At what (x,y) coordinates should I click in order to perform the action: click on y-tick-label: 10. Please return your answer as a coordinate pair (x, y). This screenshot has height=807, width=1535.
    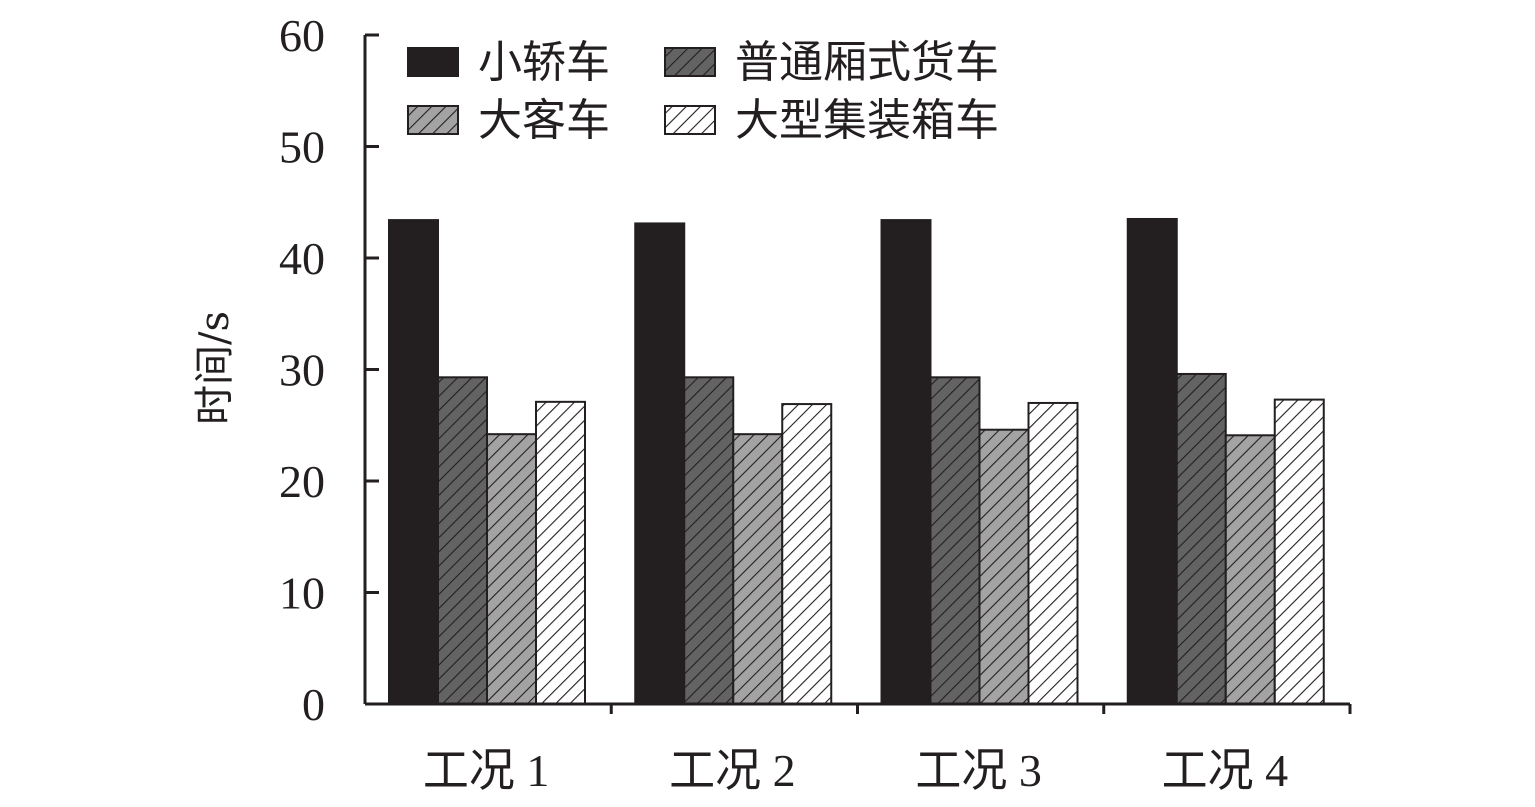
    Looking at the image, I should click on (302, 593).